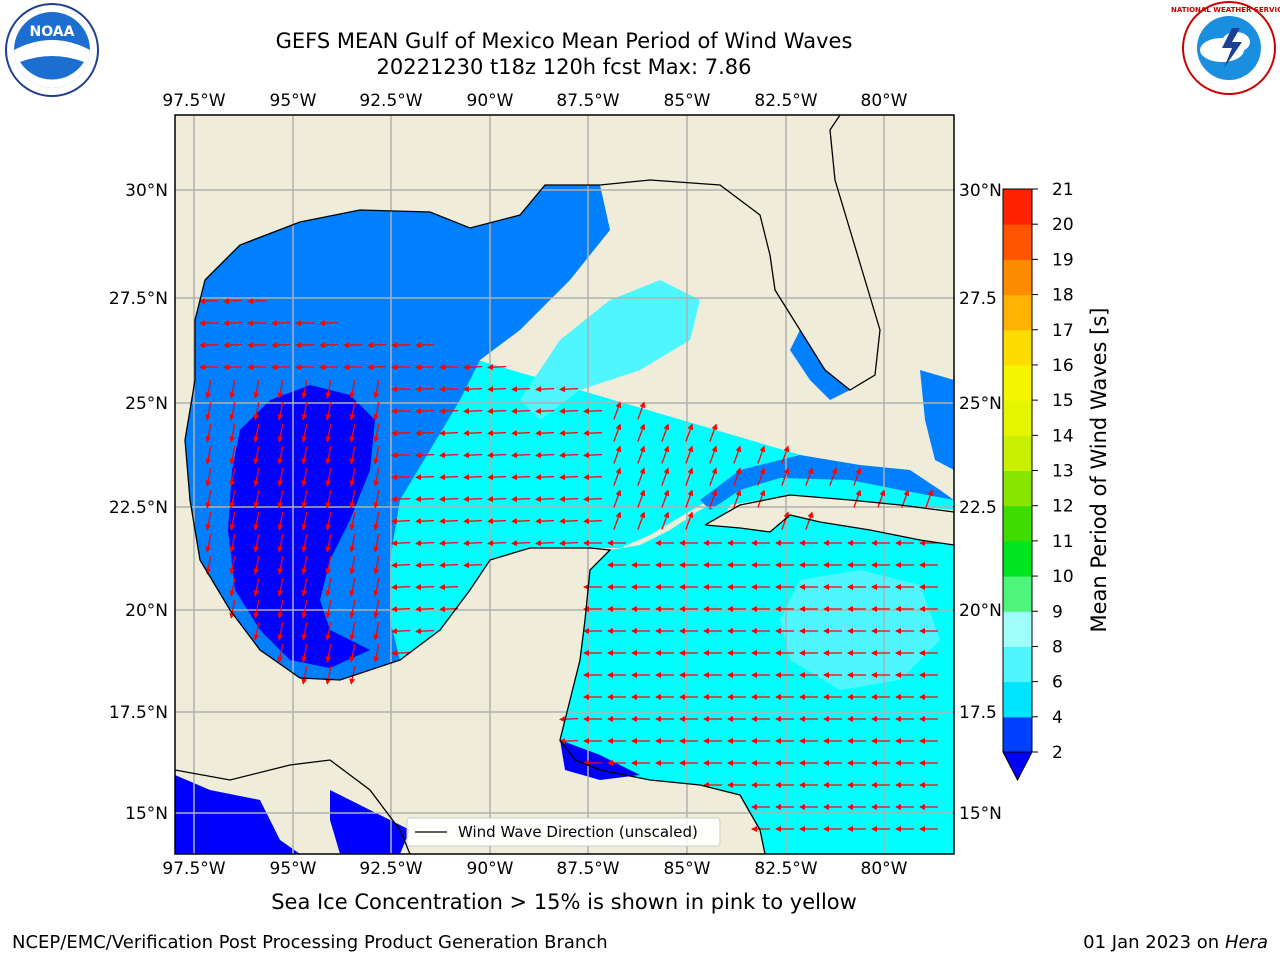 Image resolution: width=1280 pixels, height=960 pixels. Describe the element at coordinates (978, 508) in the screenshot. I see `lat-label-right: 22.5` at that location.